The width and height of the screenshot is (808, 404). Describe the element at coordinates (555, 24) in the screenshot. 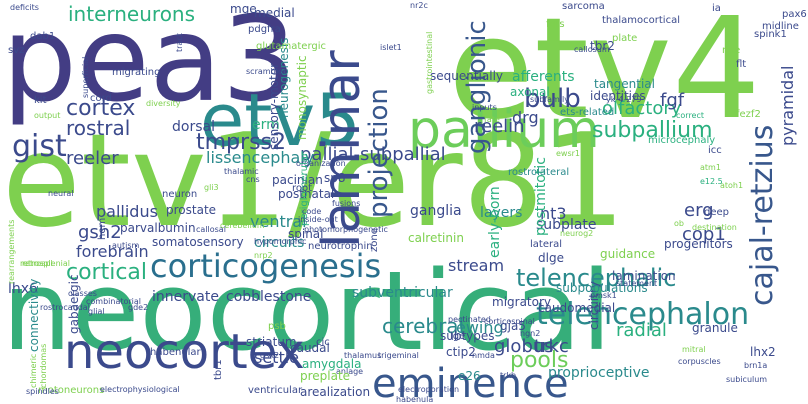

I see `word-fgfs: fgfs` at that location.